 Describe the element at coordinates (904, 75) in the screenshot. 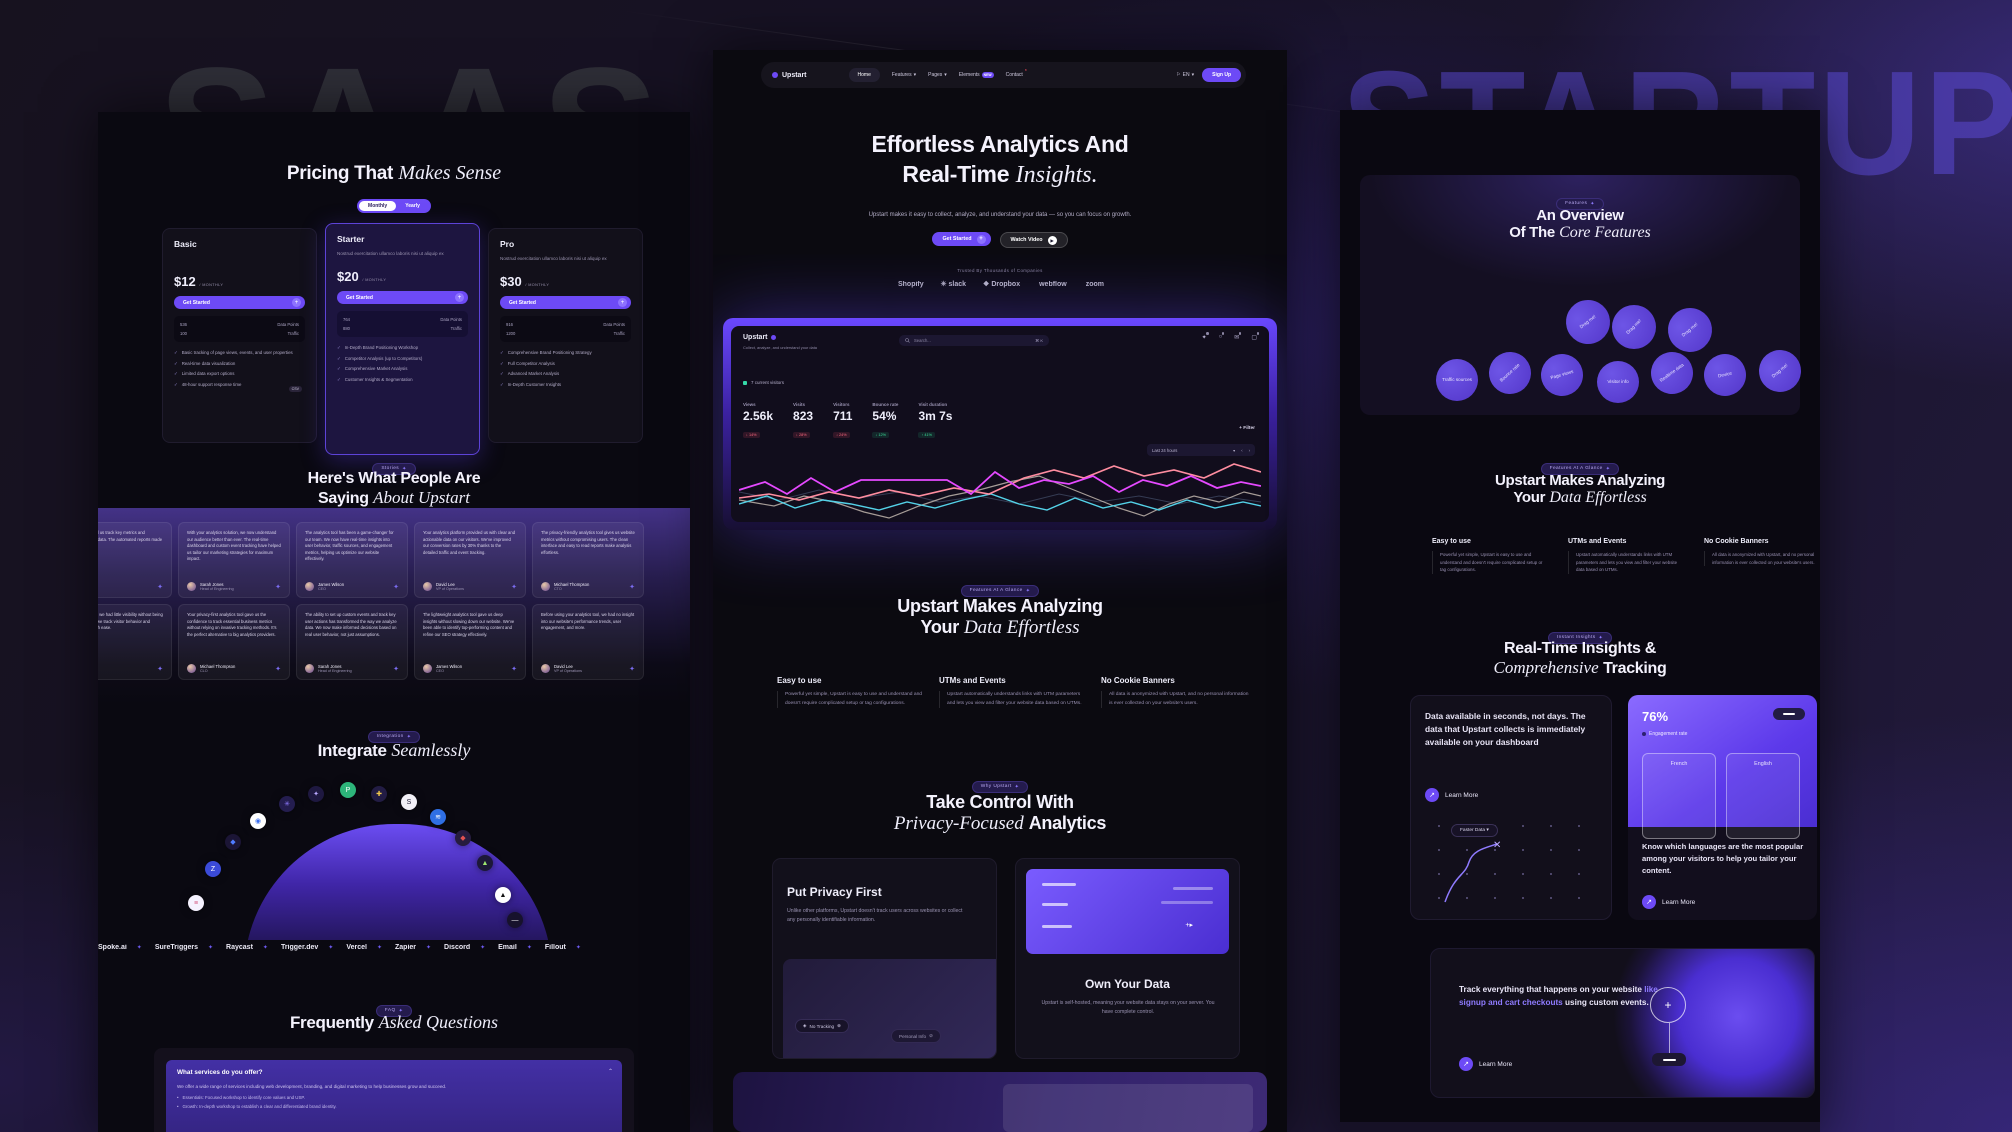

I see `nav-features: Features ▾` at that location.